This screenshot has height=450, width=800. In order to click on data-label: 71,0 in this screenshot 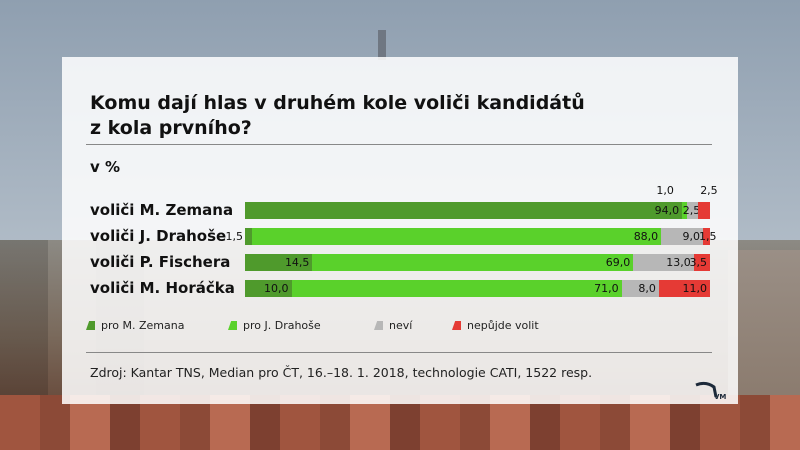, I will do `click(606, 288)`.